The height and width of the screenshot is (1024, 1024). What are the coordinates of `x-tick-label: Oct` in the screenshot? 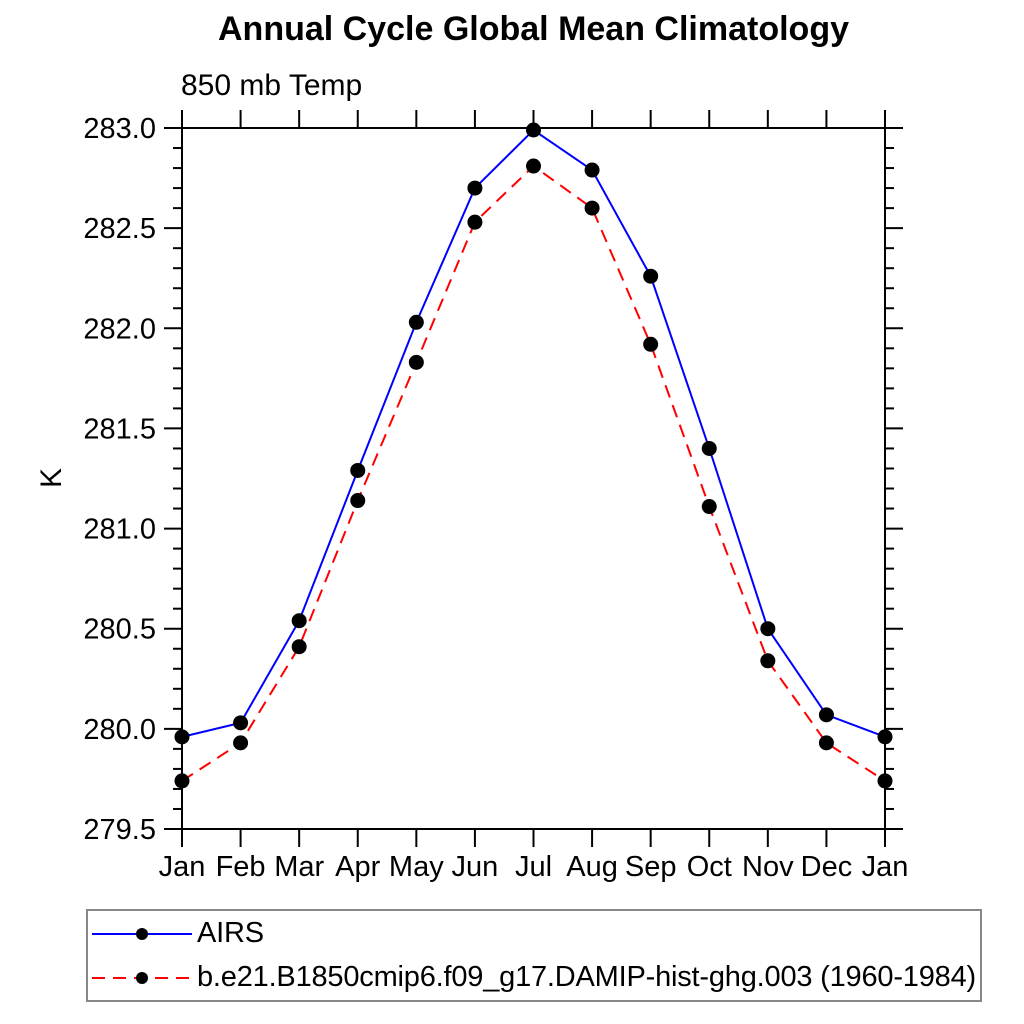 It's located at (709, 867).